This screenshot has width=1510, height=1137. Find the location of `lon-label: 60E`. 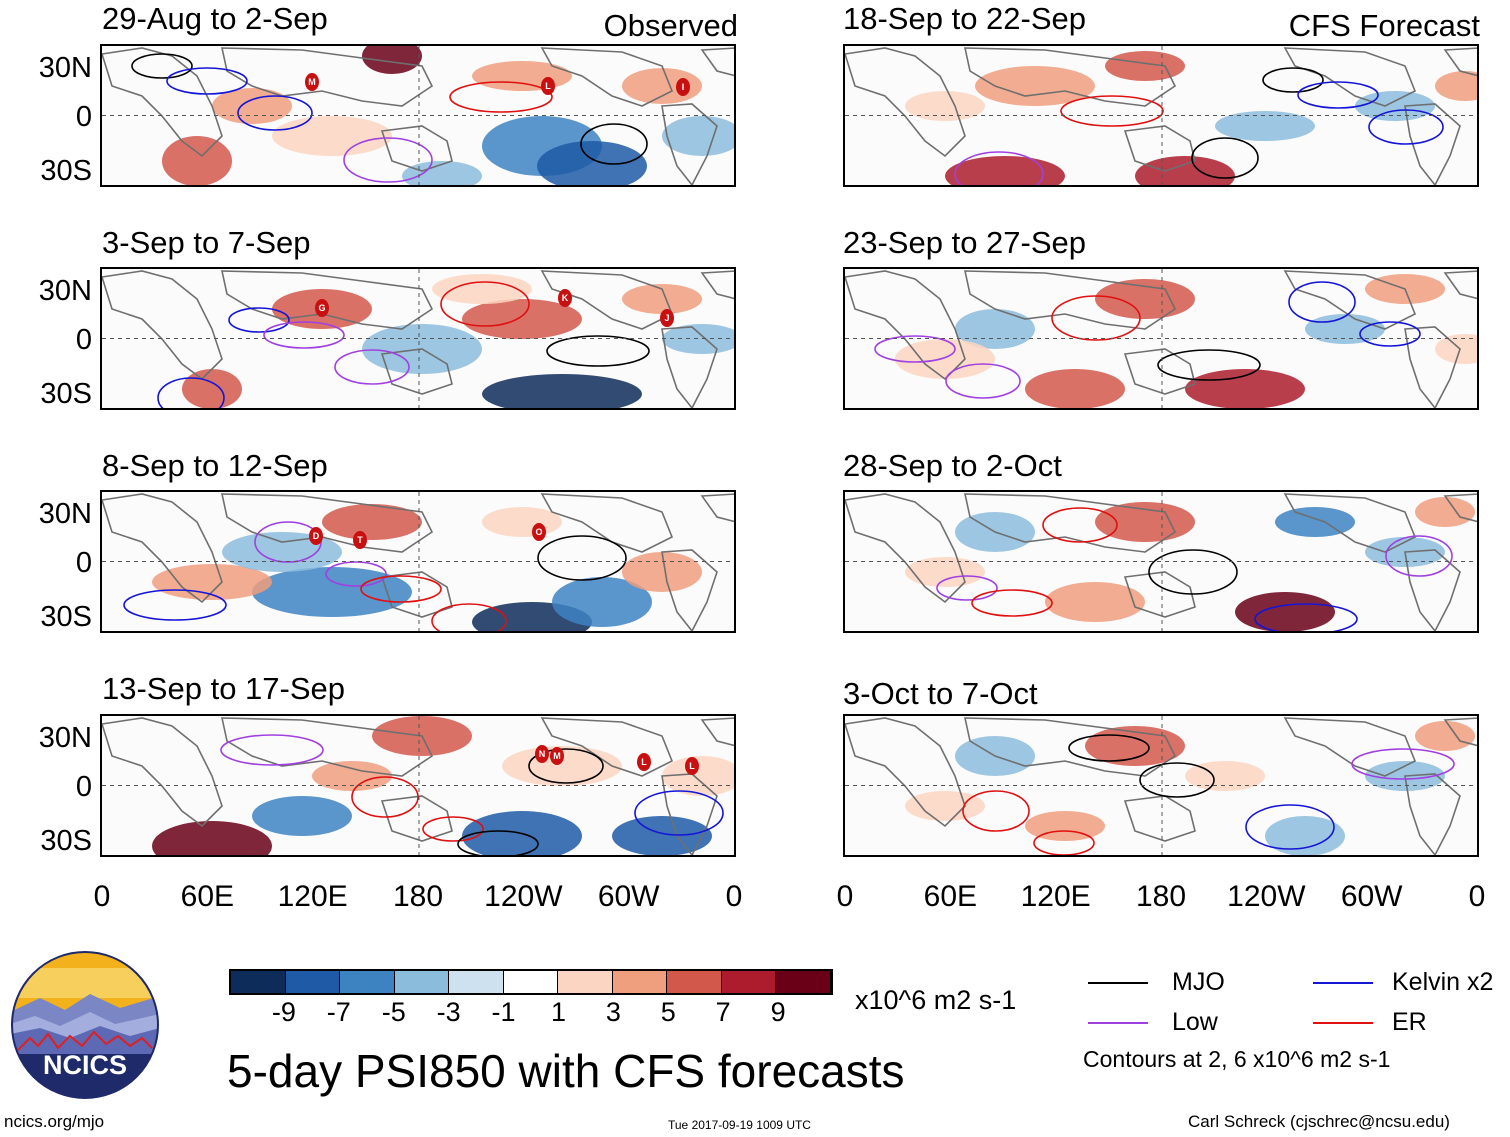

lon-label: 60E is located at coordinates (207, 896).